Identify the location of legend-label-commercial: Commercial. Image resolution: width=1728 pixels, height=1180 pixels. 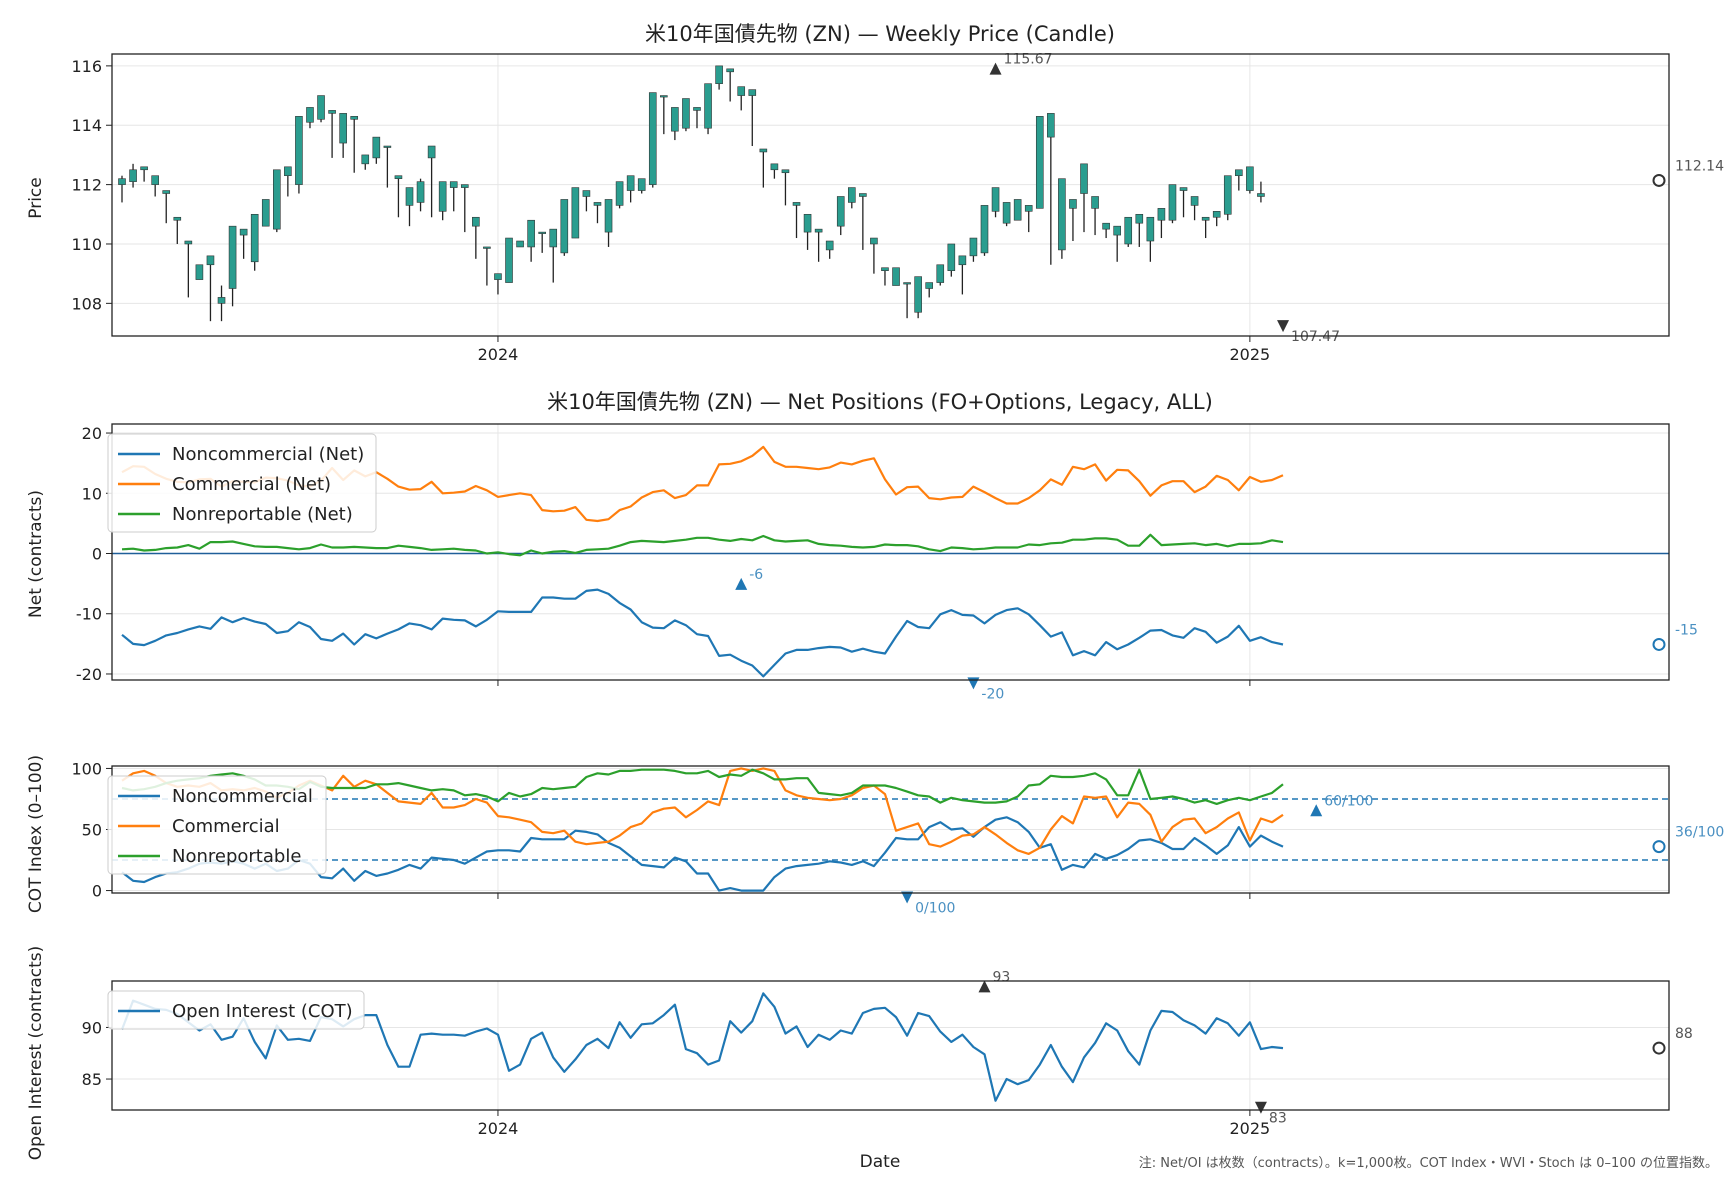
(226, 826).